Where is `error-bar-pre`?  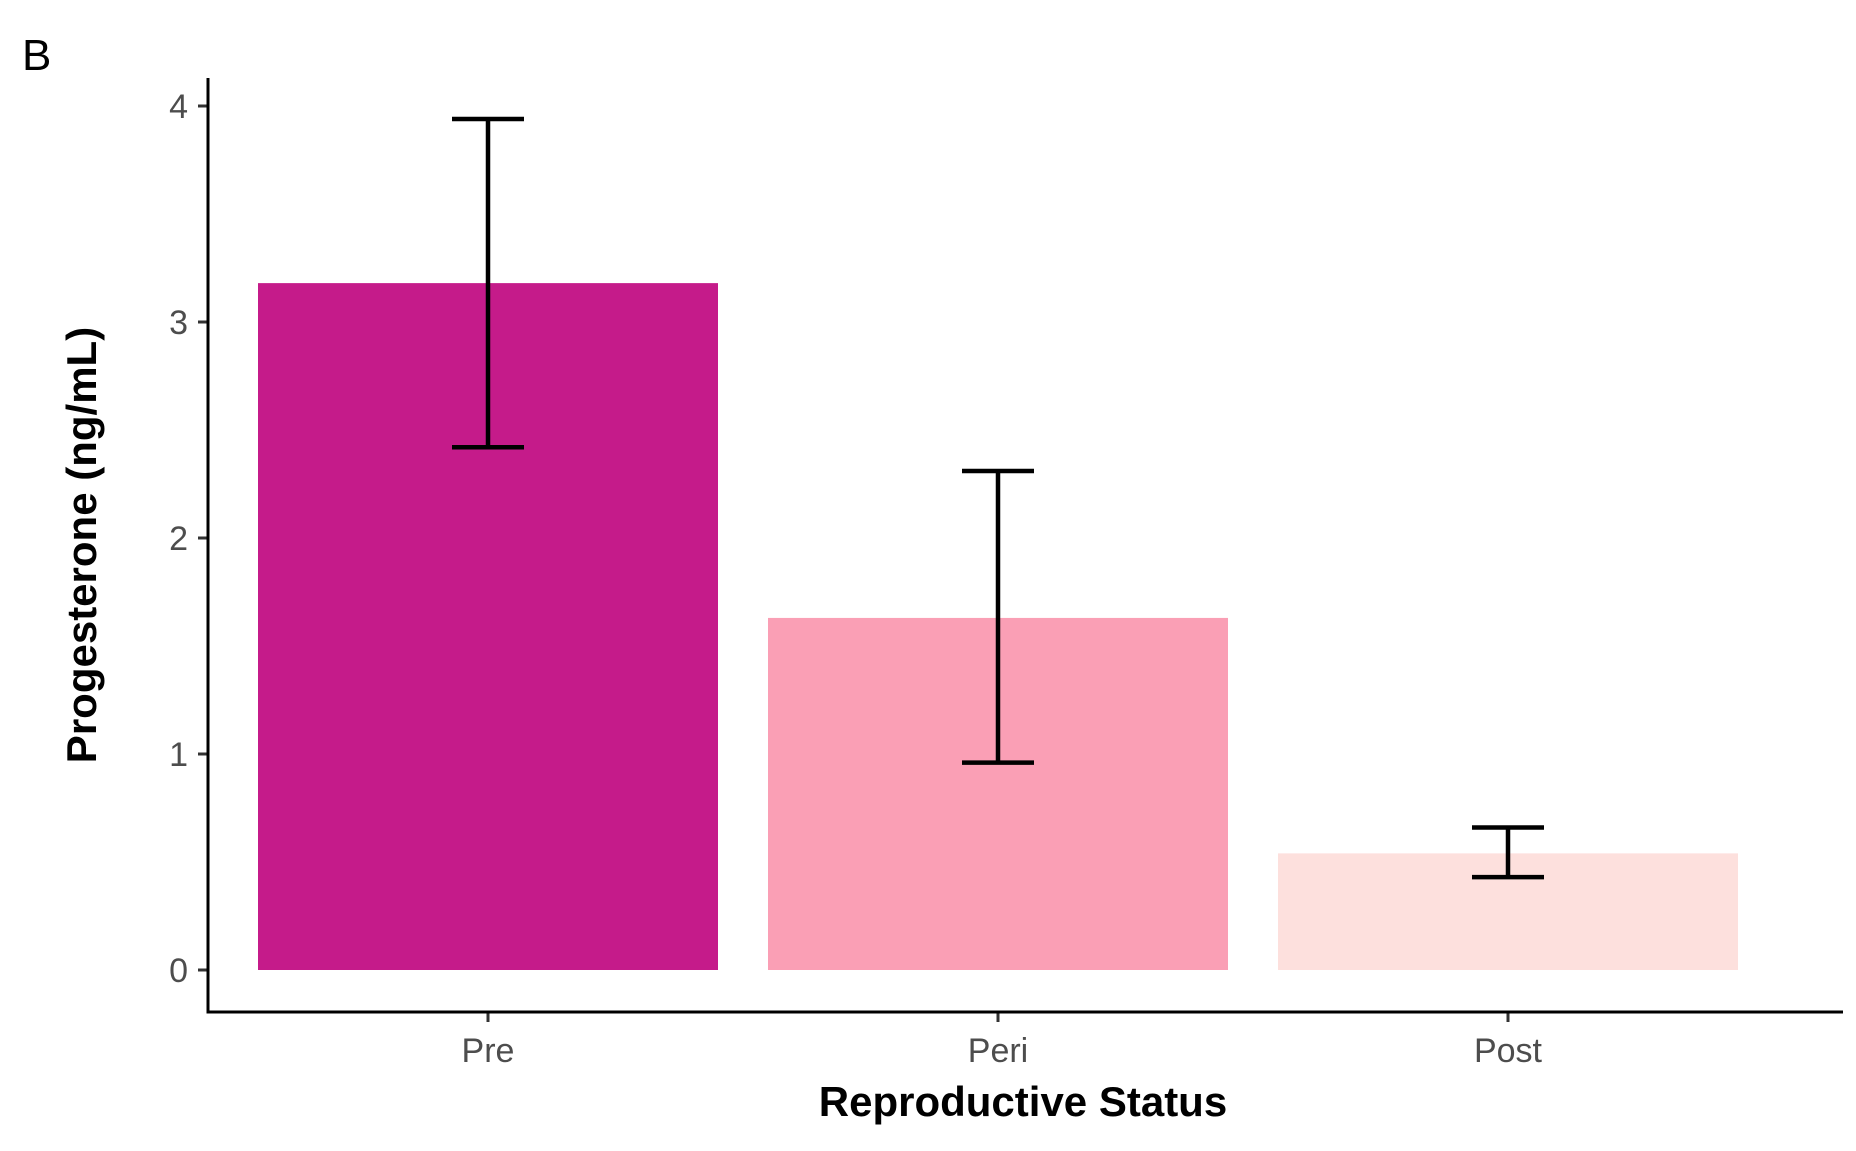
error-bar-pre is located at coordinates (488, 283).